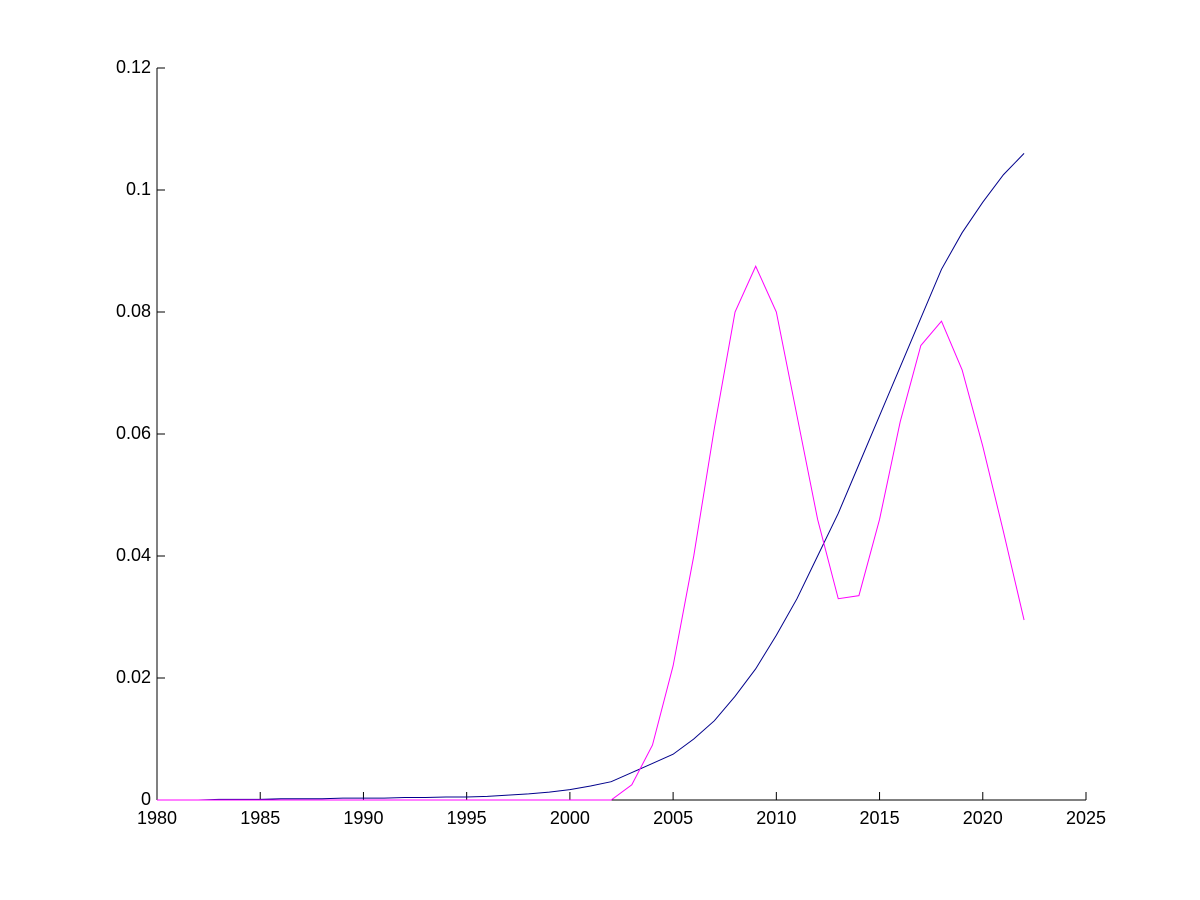  What do you see at coordinates (133, 311) in the screenshot?
I see `y-tick-label: 0.08` at bounding box center [133, 311].